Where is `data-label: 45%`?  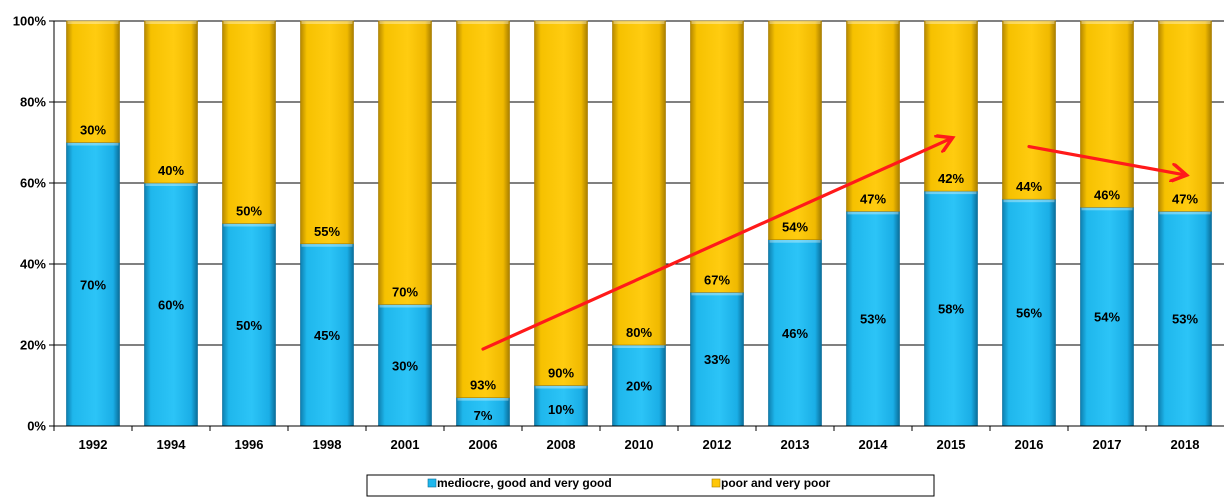 data-label: 45% is located at coordinates (327, 335).